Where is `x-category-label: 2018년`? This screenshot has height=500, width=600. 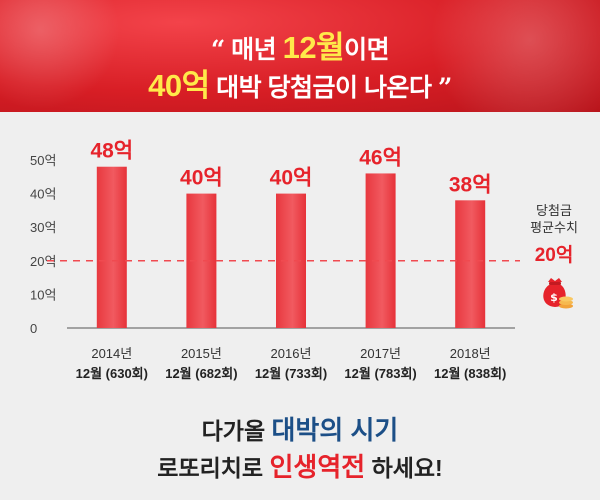 x-category-label: 2018년 is located at coordinates (470, 353).